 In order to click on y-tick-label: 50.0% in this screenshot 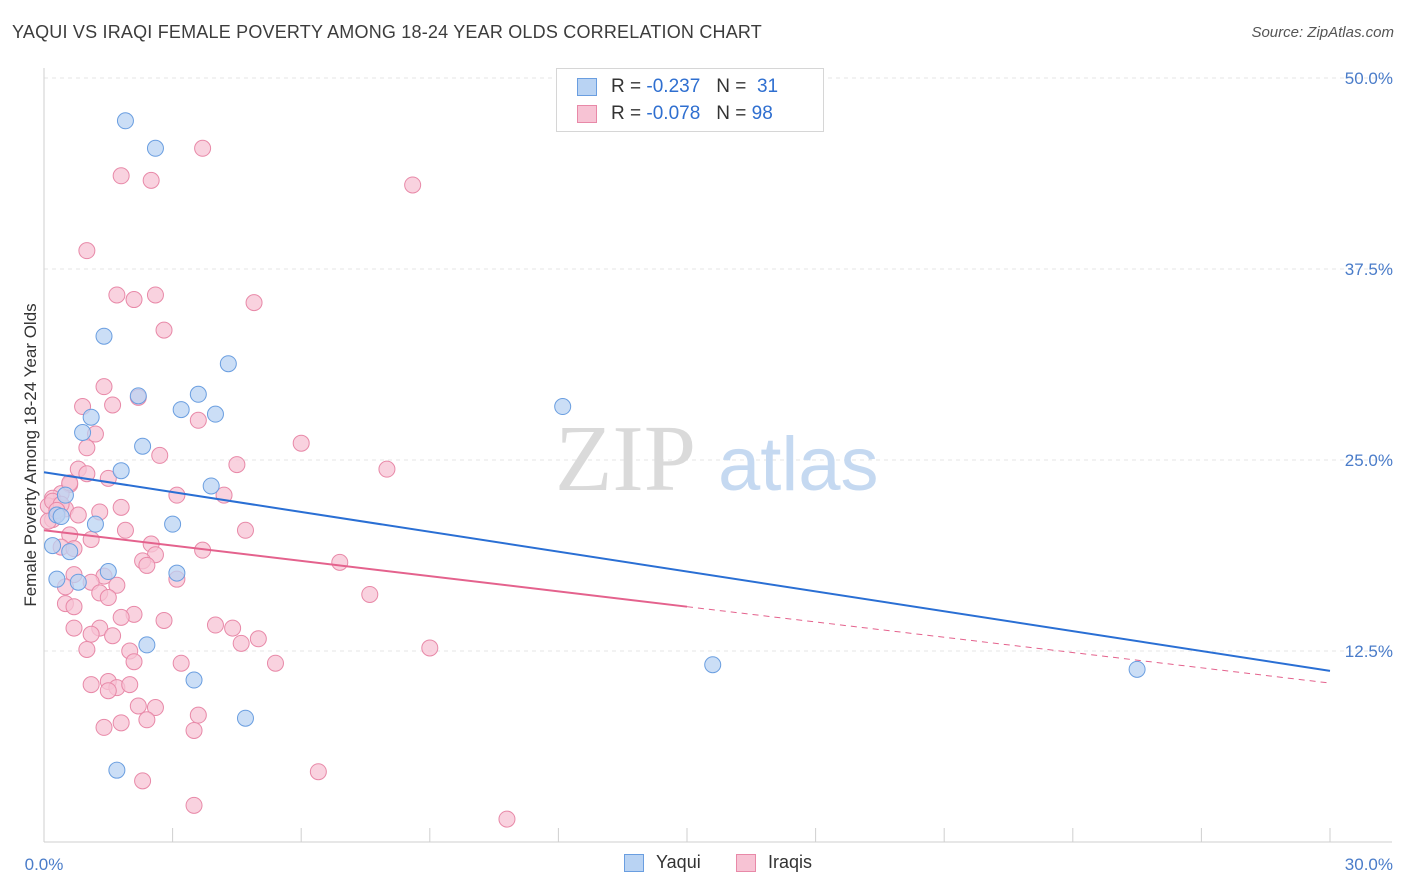, I will do `click(1369, 78)`.